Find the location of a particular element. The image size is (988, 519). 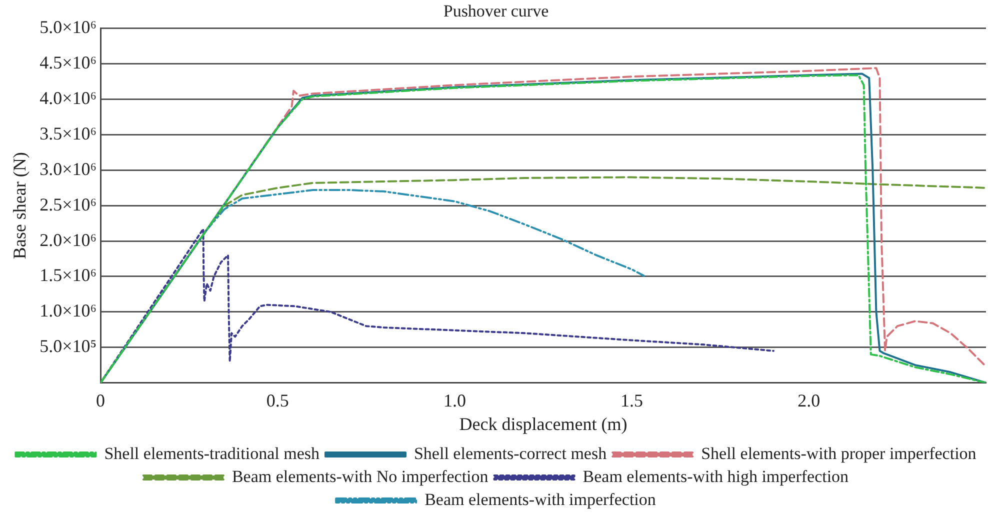

x-tick-label: 2.0 is located at coordinates (809, 400).